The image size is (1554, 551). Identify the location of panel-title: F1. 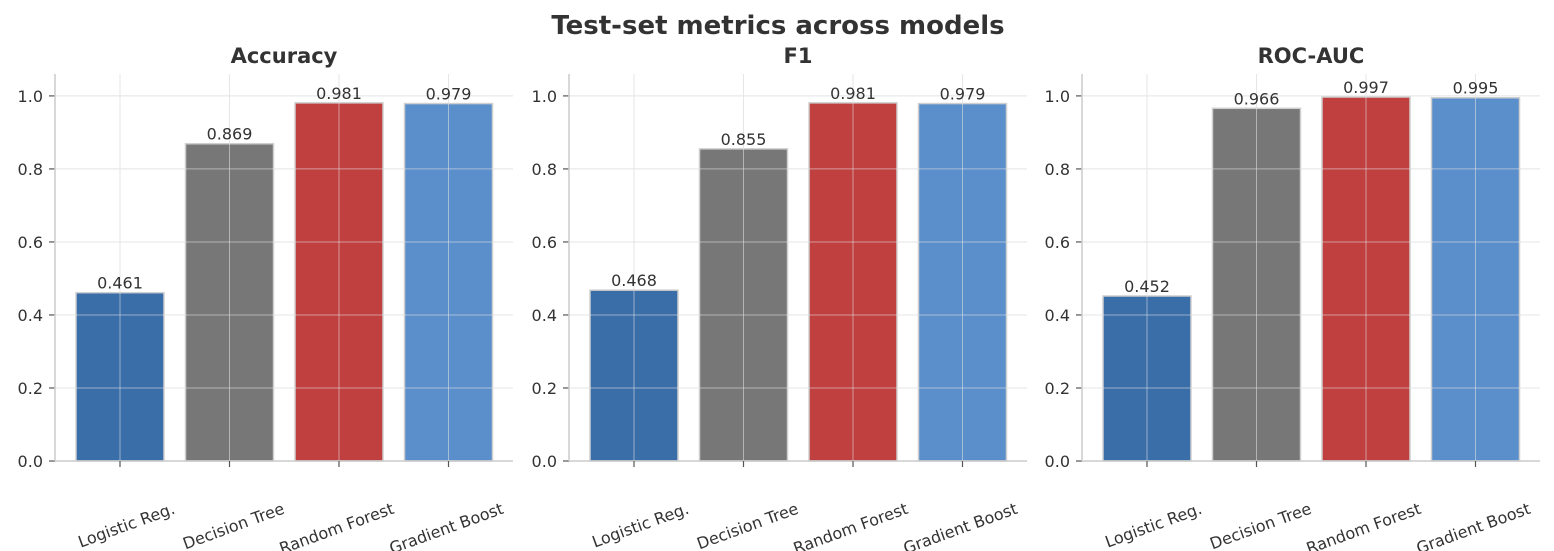
(798, 56).